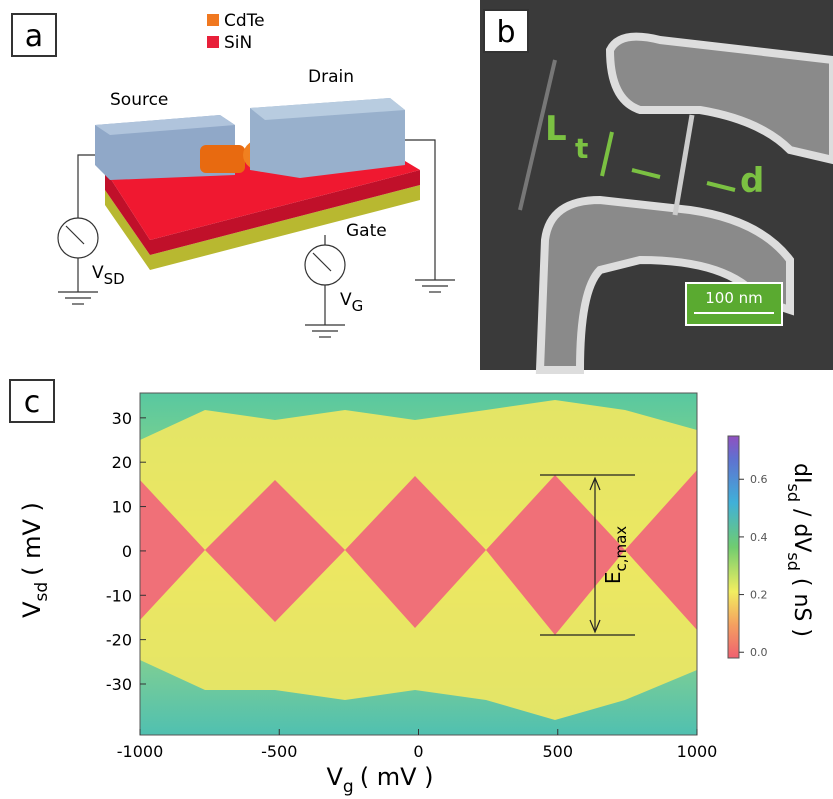 This screenshot has height=799, width=833. I want to click on c-title-a: dI, so click(801, 473).